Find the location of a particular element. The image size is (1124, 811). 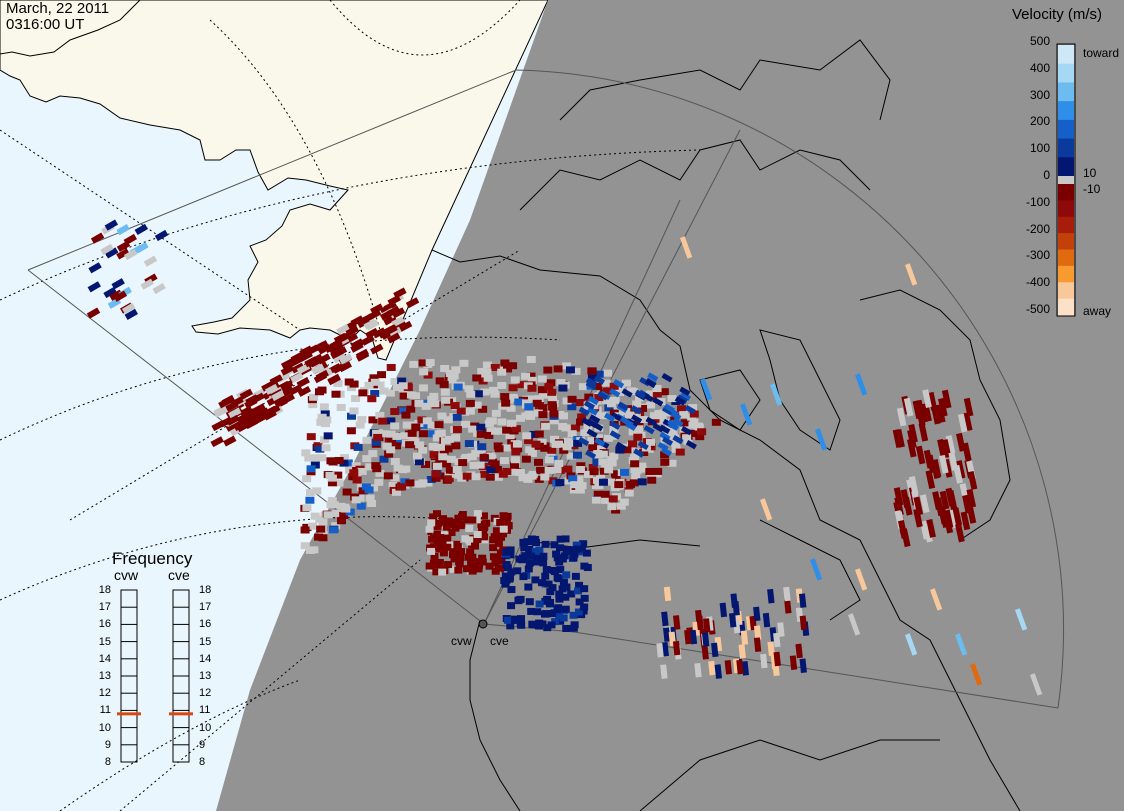

frequency-tick-label: 14 is located at coordinates (205, 658).